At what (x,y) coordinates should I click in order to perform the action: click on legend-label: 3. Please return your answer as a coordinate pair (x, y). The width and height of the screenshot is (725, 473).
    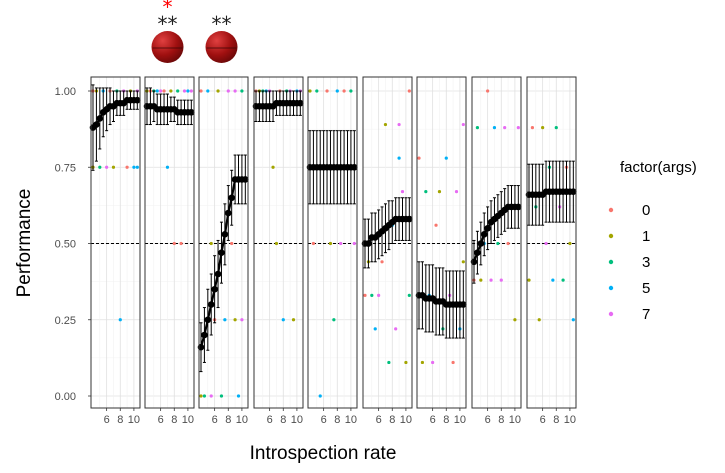
    Looking at the image, I should click on (646, 262).